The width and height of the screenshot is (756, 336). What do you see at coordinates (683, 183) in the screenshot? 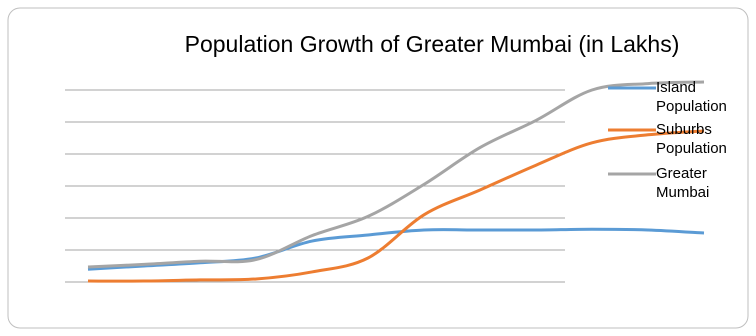
I see `legend-label: Greater Mumbai` at bounding box center [683, 183].